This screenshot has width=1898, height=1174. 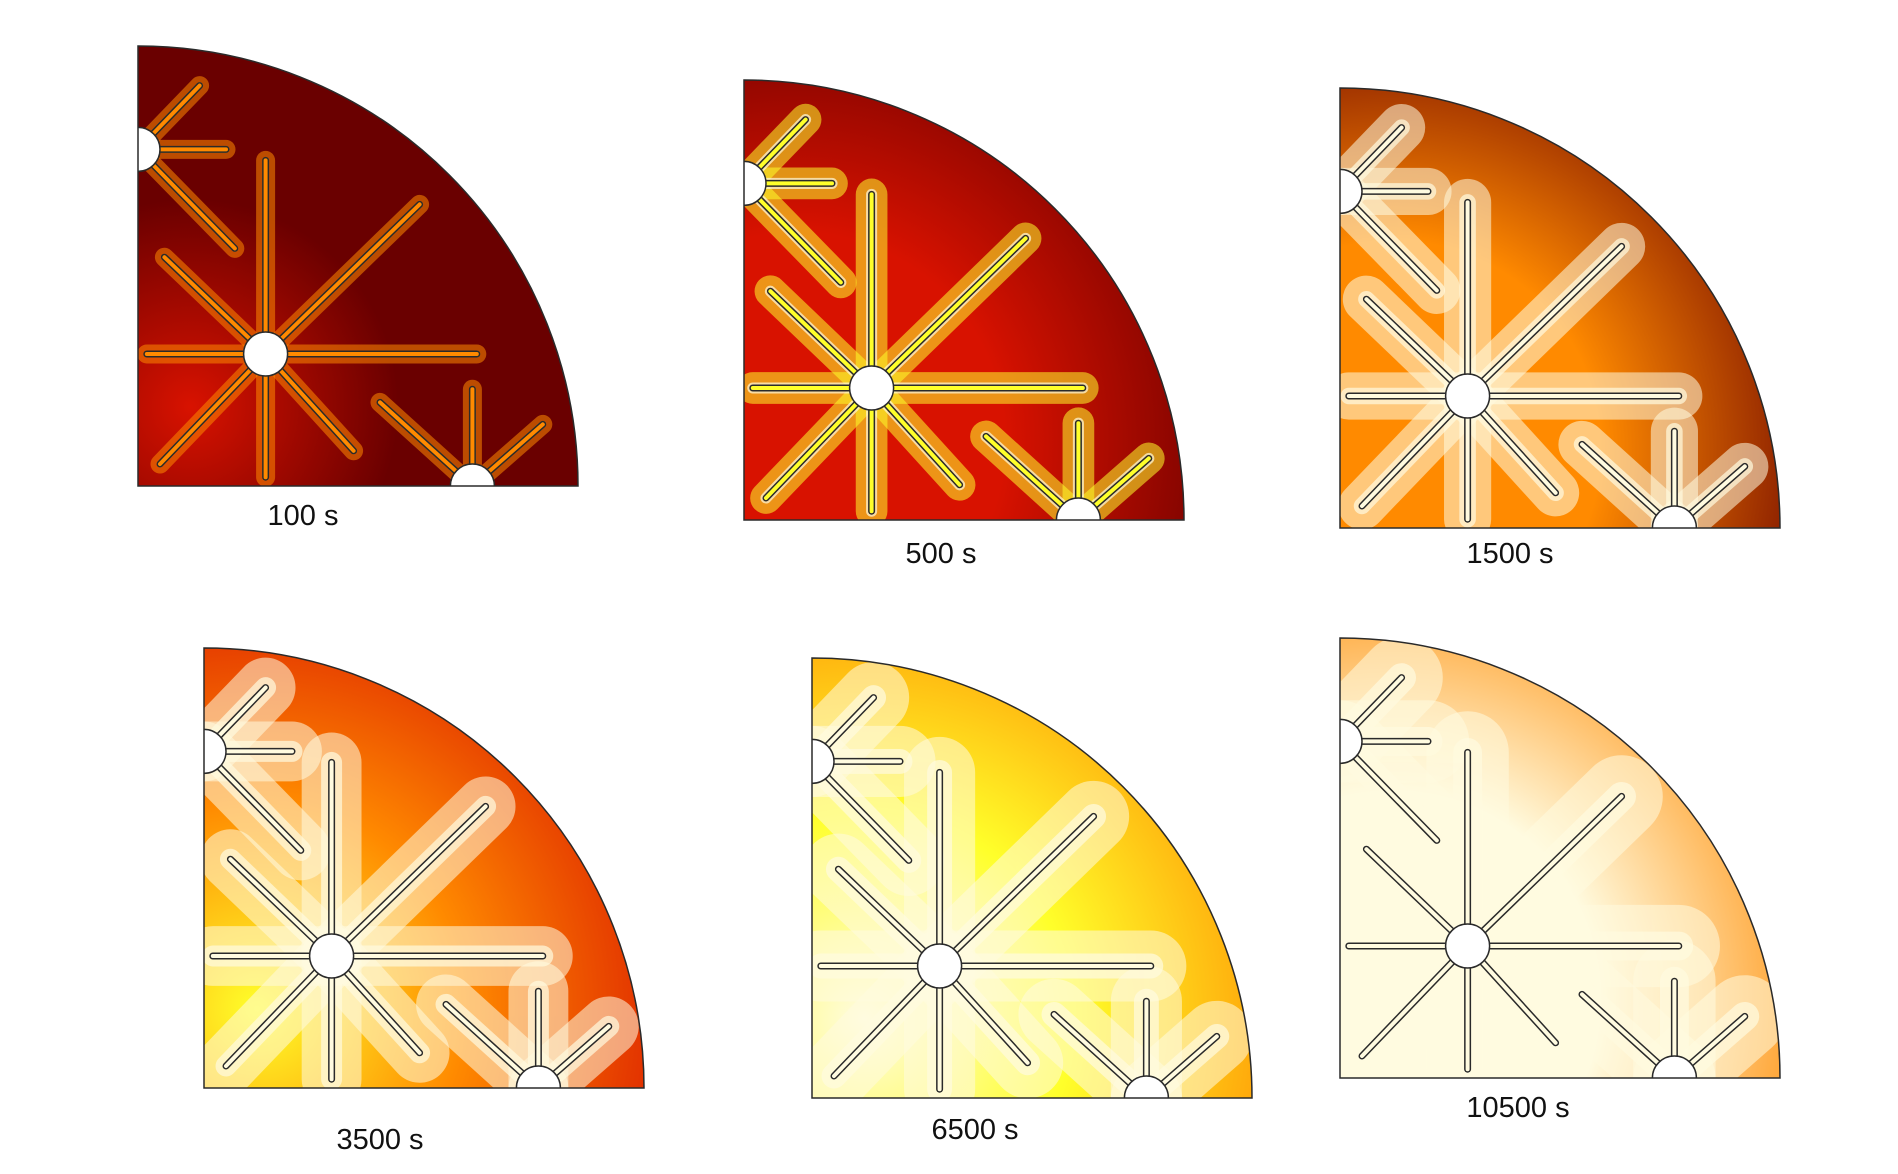 I want to click on caption-4: 3500 s, so click(x=380, y=1140).